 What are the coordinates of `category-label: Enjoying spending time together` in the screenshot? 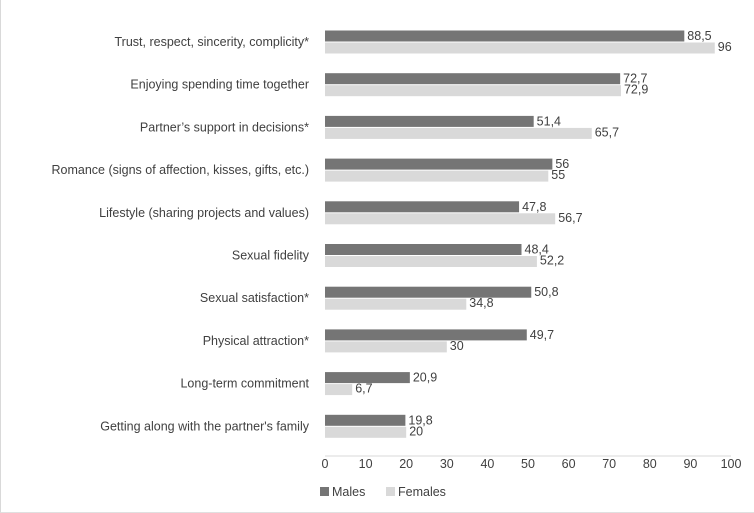 It's located at (219, 85).